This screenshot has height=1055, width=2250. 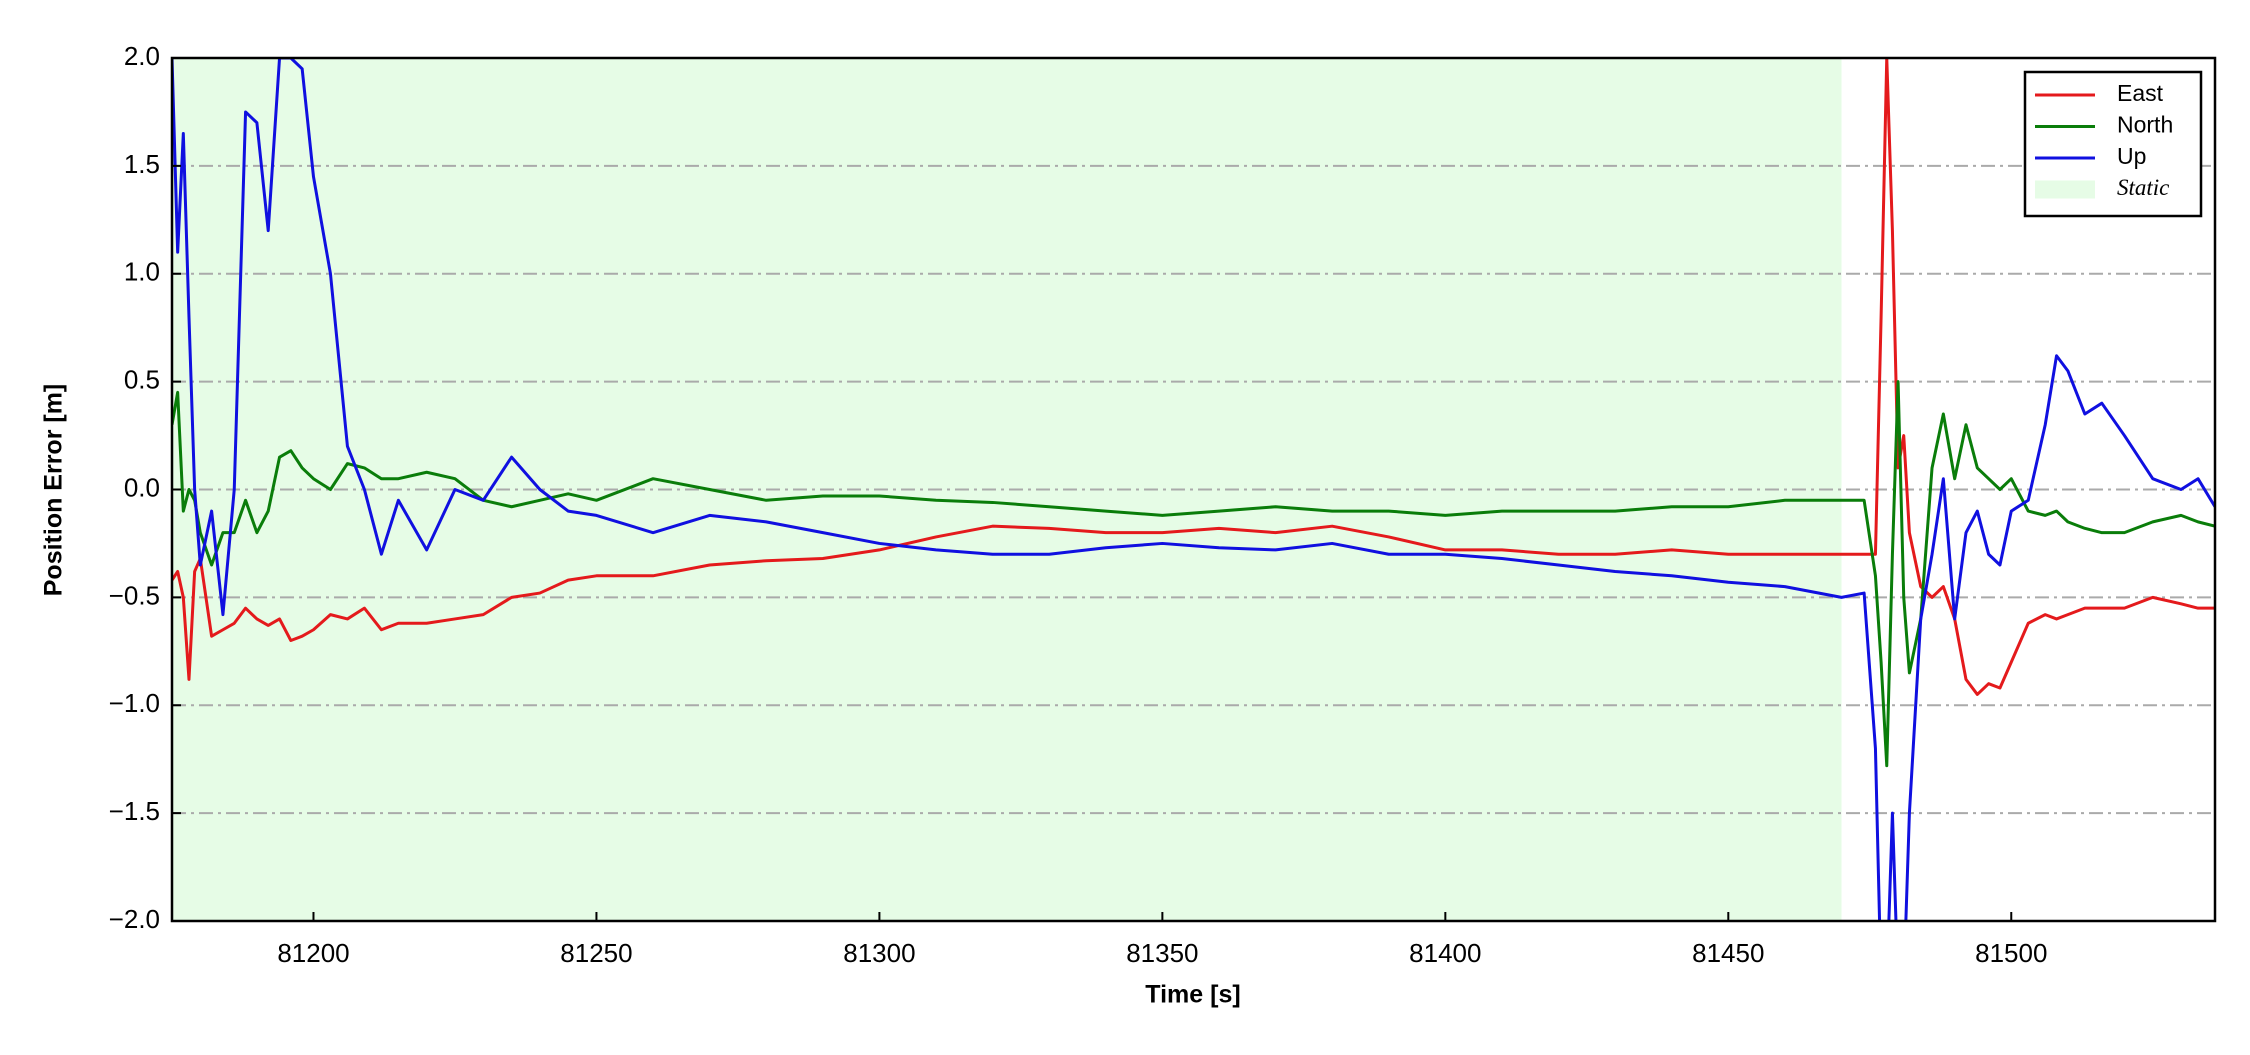 What do you see at coordinates (596, 953) in the screenshot?
I see `x-tick-label: 81250` at bounding box center [596, 953].